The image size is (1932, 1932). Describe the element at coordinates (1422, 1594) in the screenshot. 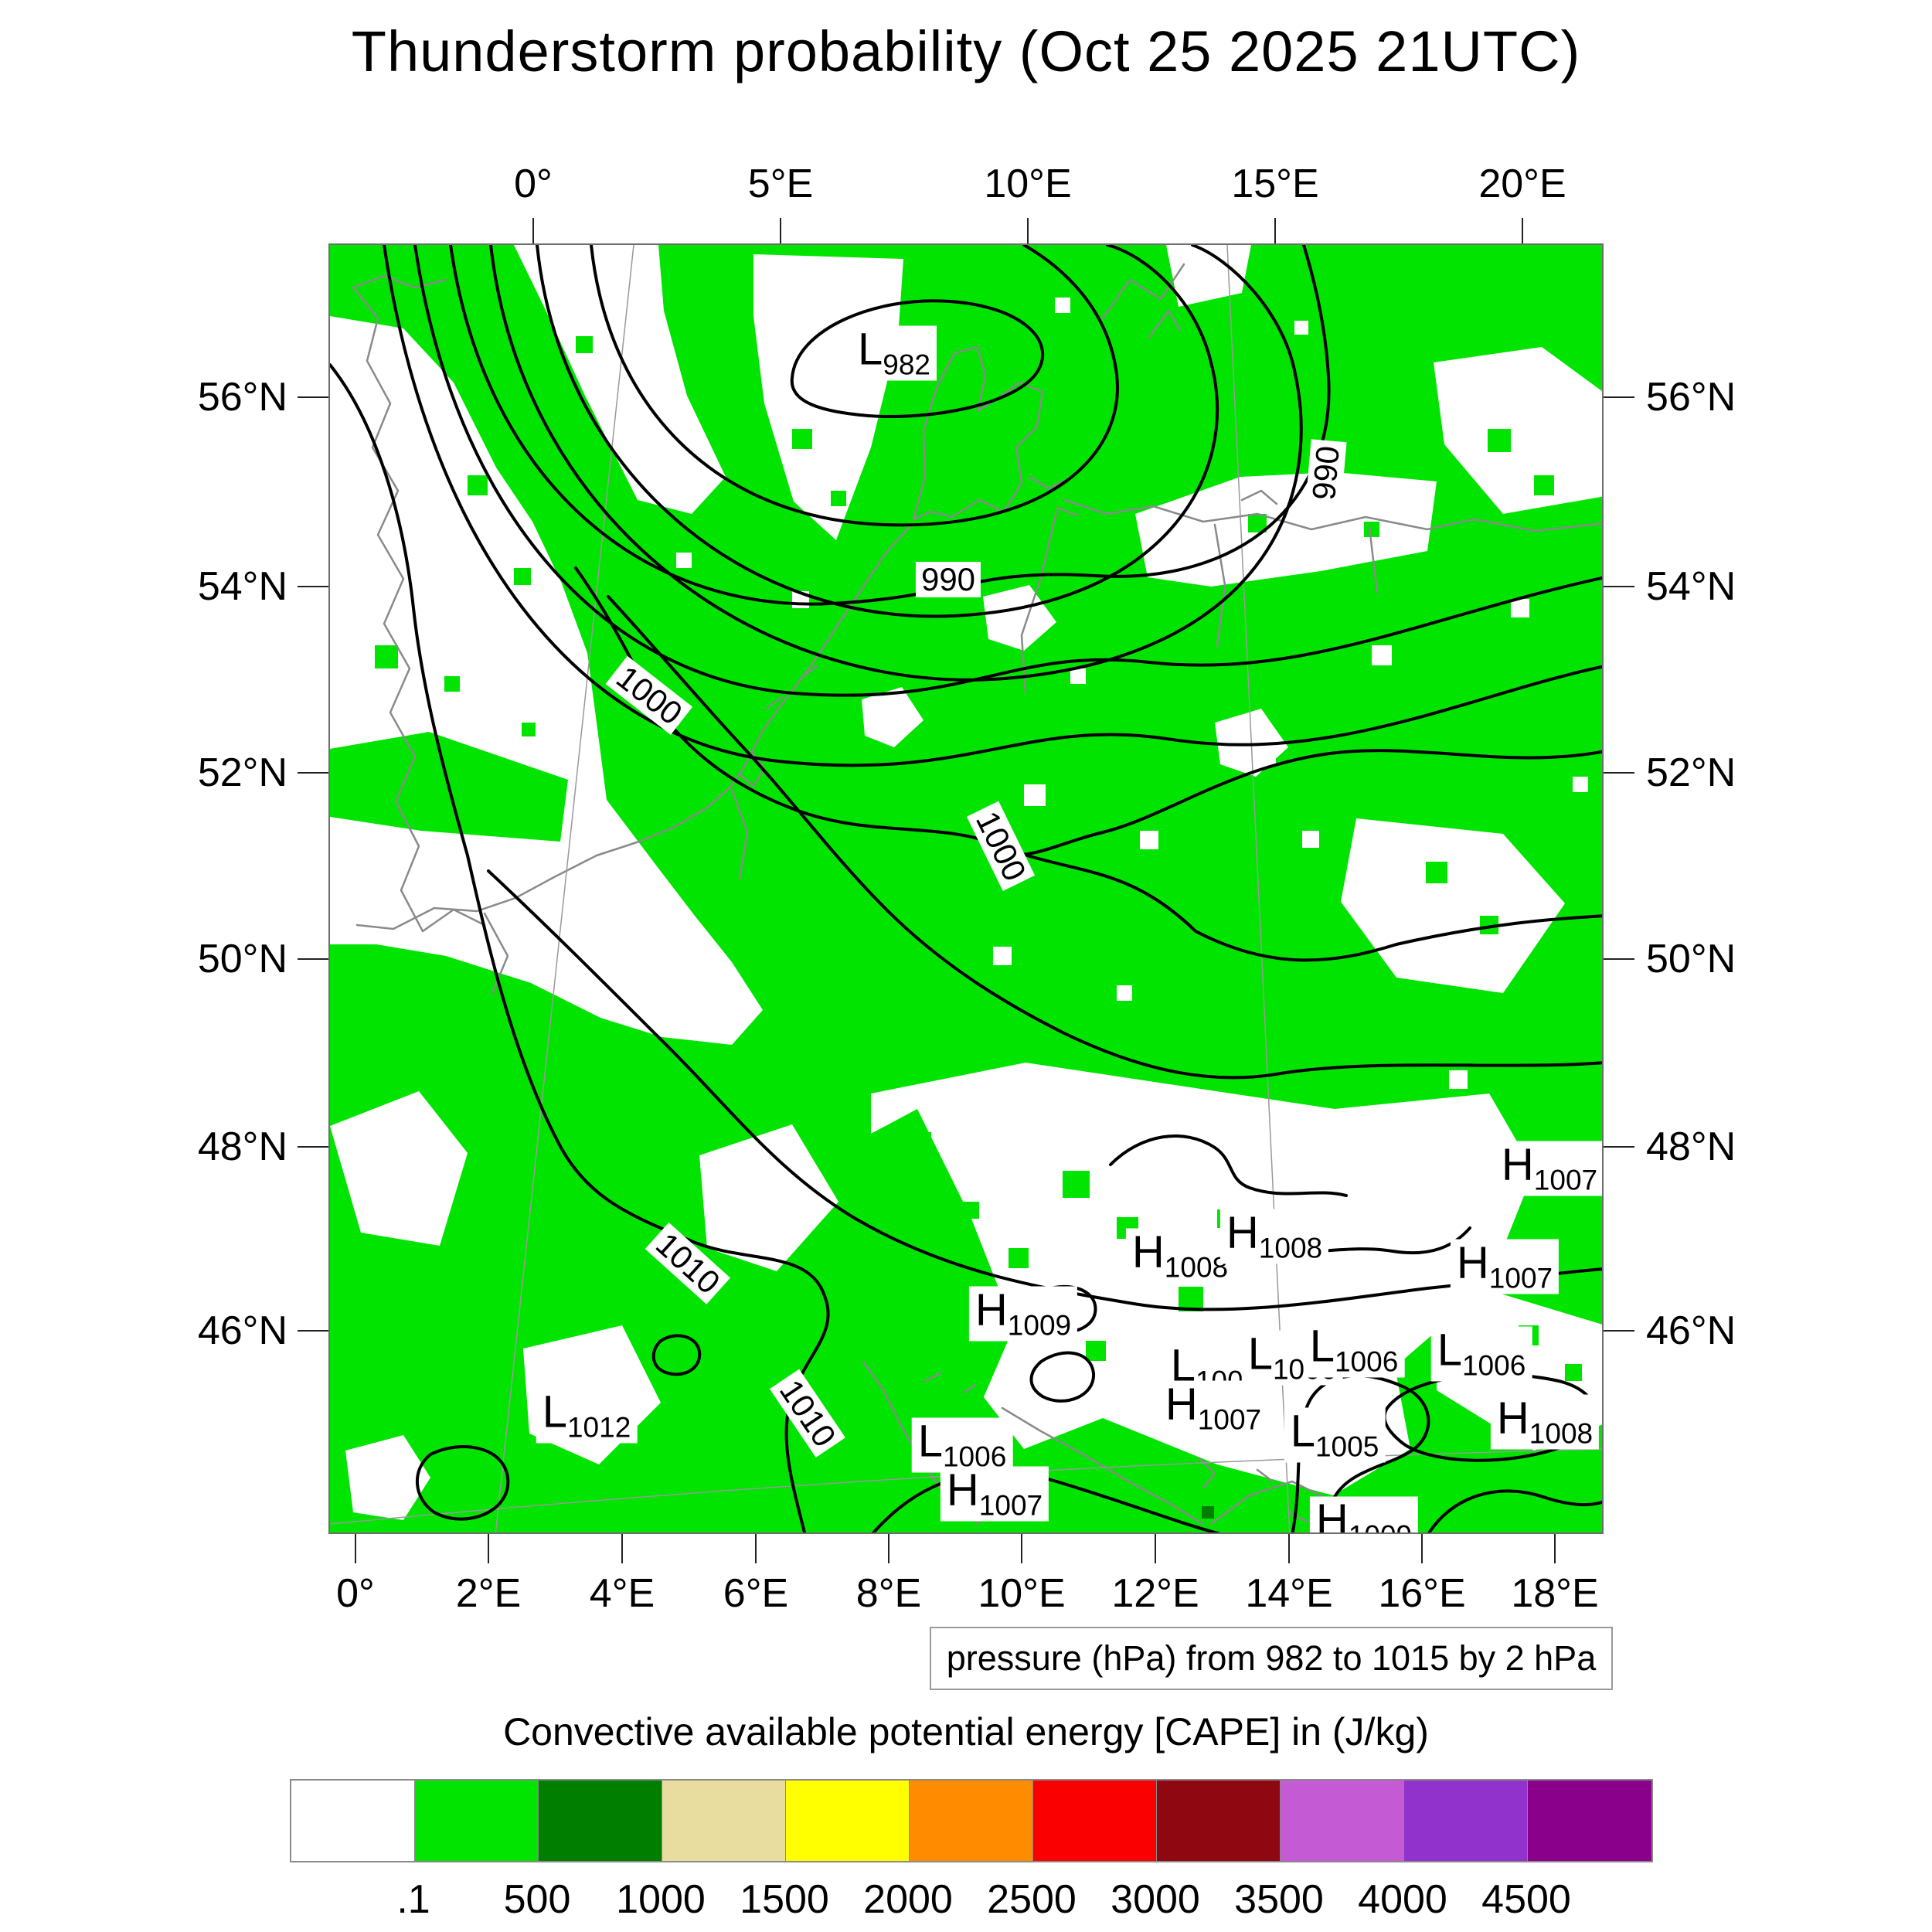

I see `bottom-axis-label: 16°E` at that location.